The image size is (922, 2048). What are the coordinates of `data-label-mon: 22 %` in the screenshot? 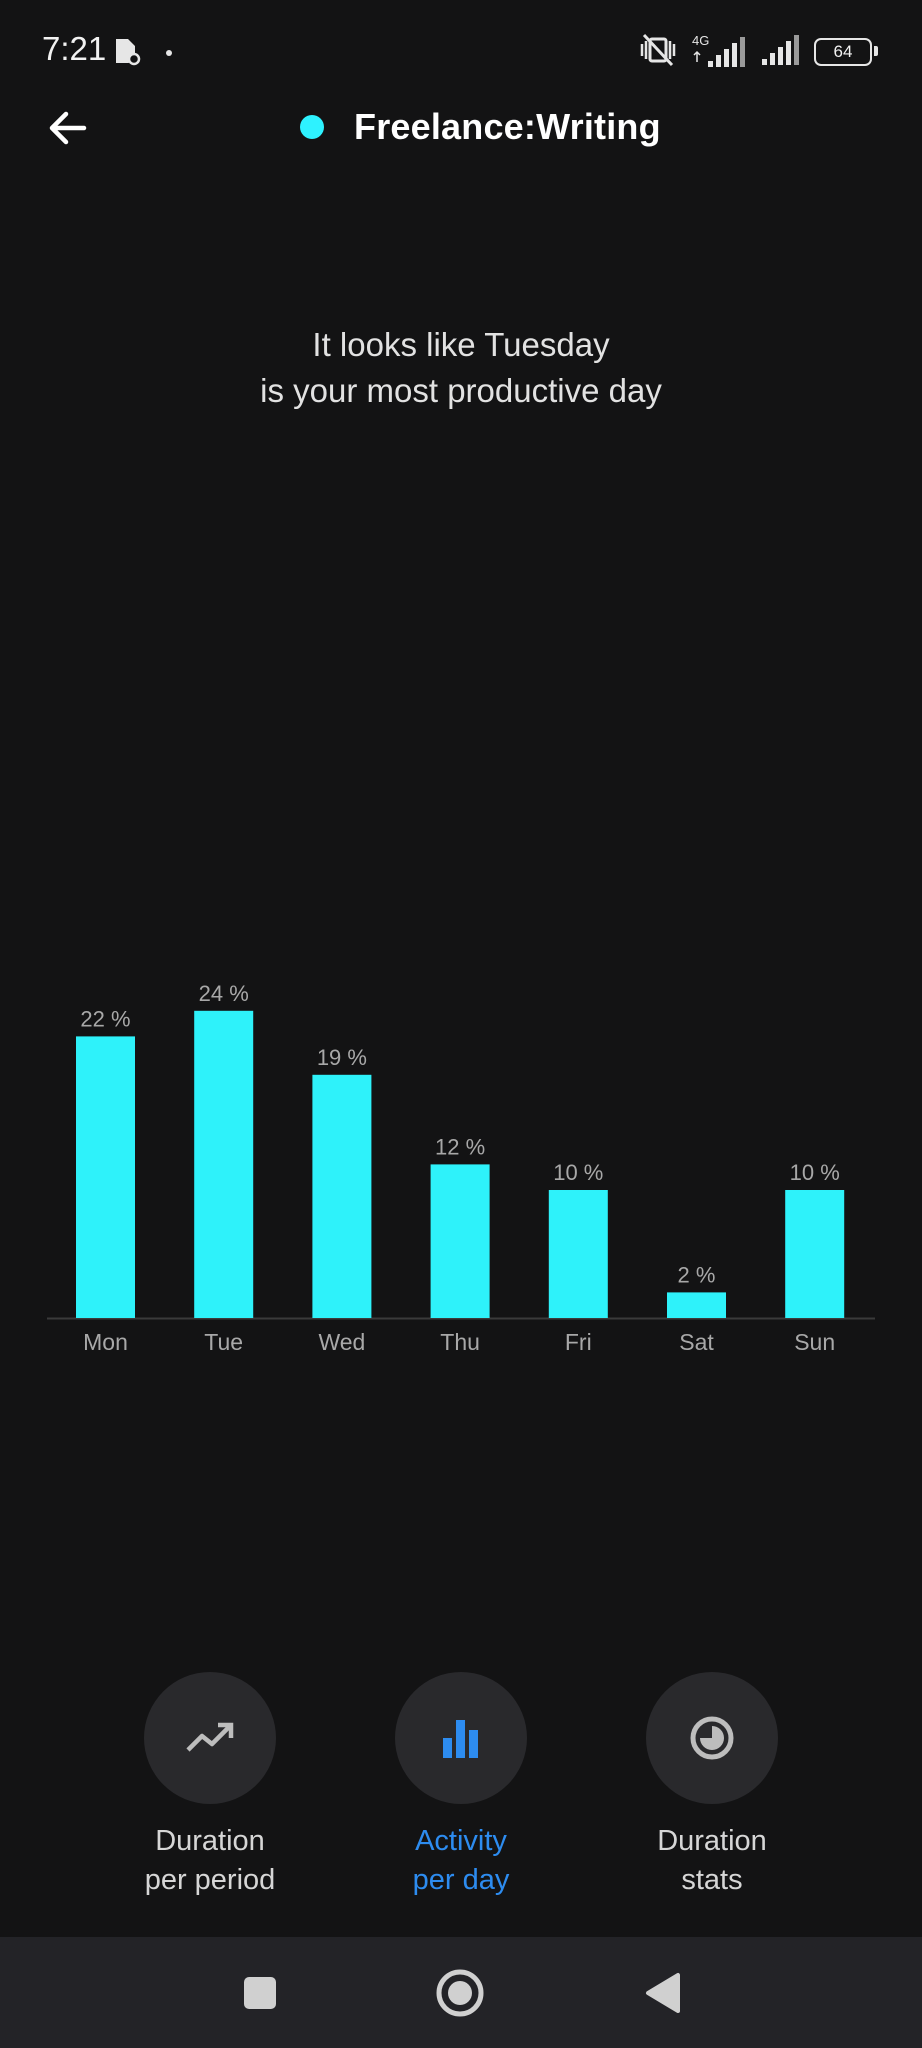 It's located at (105, 1018).